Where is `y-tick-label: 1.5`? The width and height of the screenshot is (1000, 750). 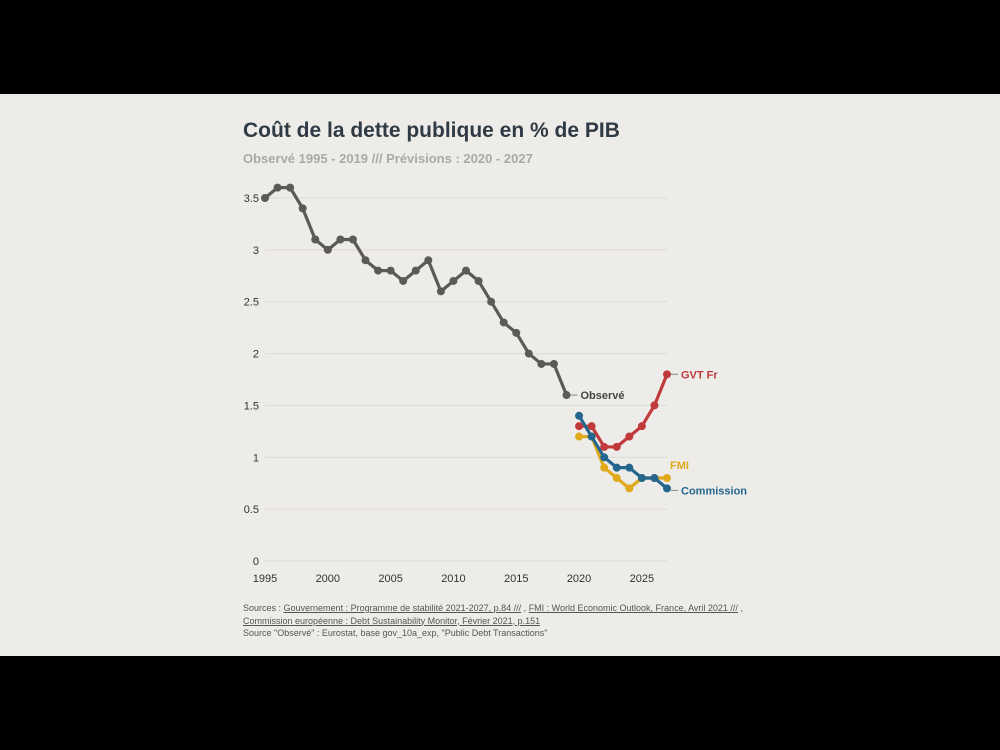 y-tick-label: 1.5 is located at coordinates (251, 406).